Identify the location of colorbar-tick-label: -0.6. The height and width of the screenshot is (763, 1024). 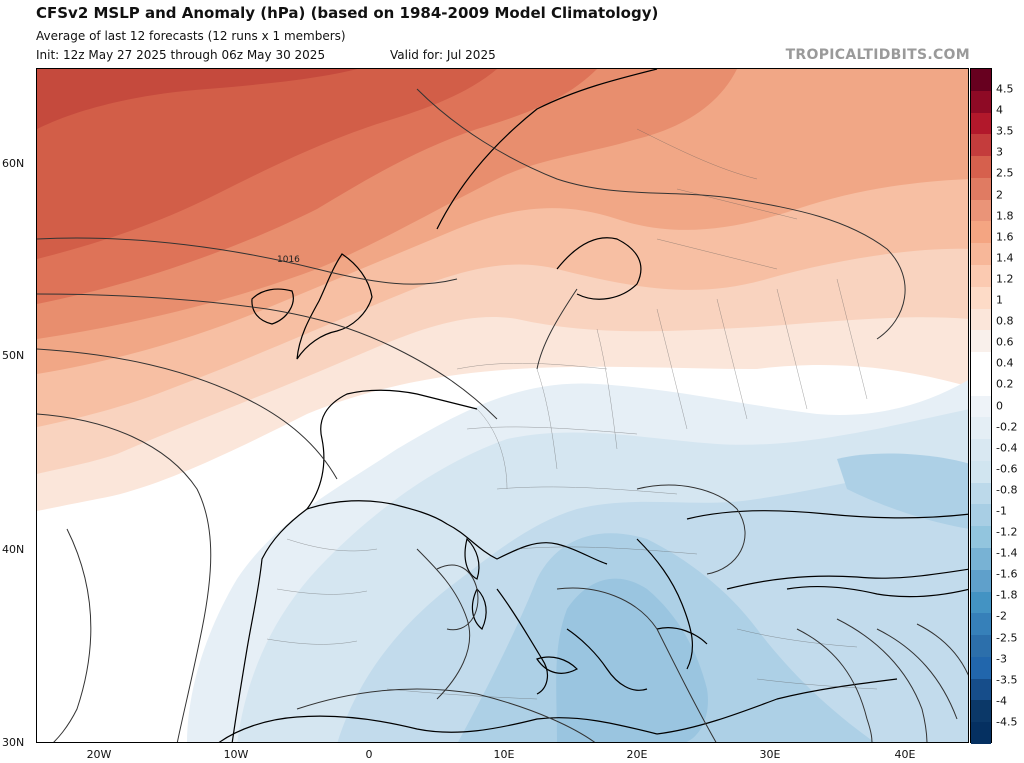
(1007, 469).